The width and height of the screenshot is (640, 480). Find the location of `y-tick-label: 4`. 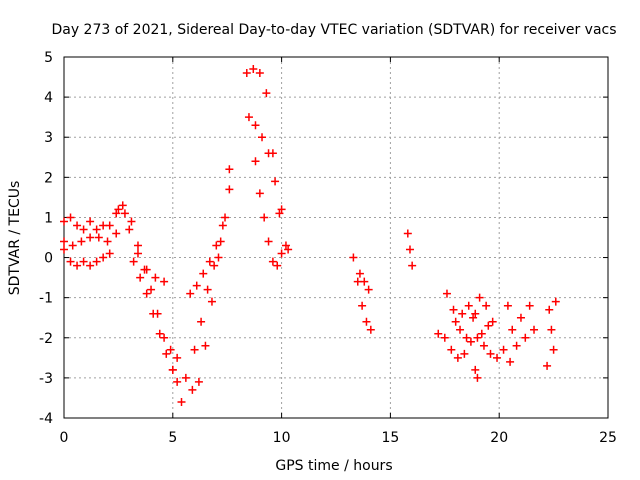

y-tick-label: 4 is located at coordinates (48, 98).